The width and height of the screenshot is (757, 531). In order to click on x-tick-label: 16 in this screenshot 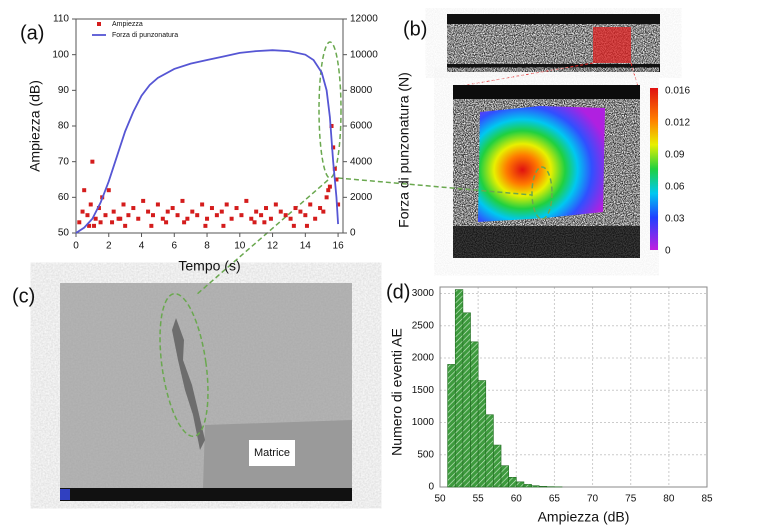, I will do `click(339, 246)`.